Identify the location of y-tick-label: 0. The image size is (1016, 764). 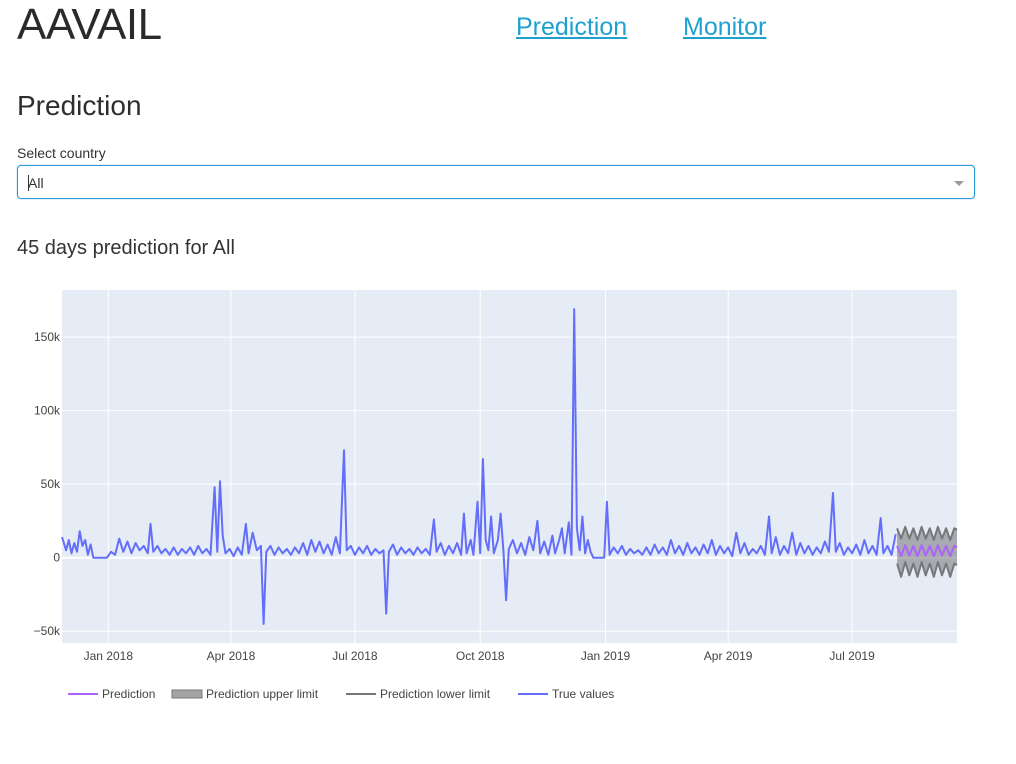
(56, 558).